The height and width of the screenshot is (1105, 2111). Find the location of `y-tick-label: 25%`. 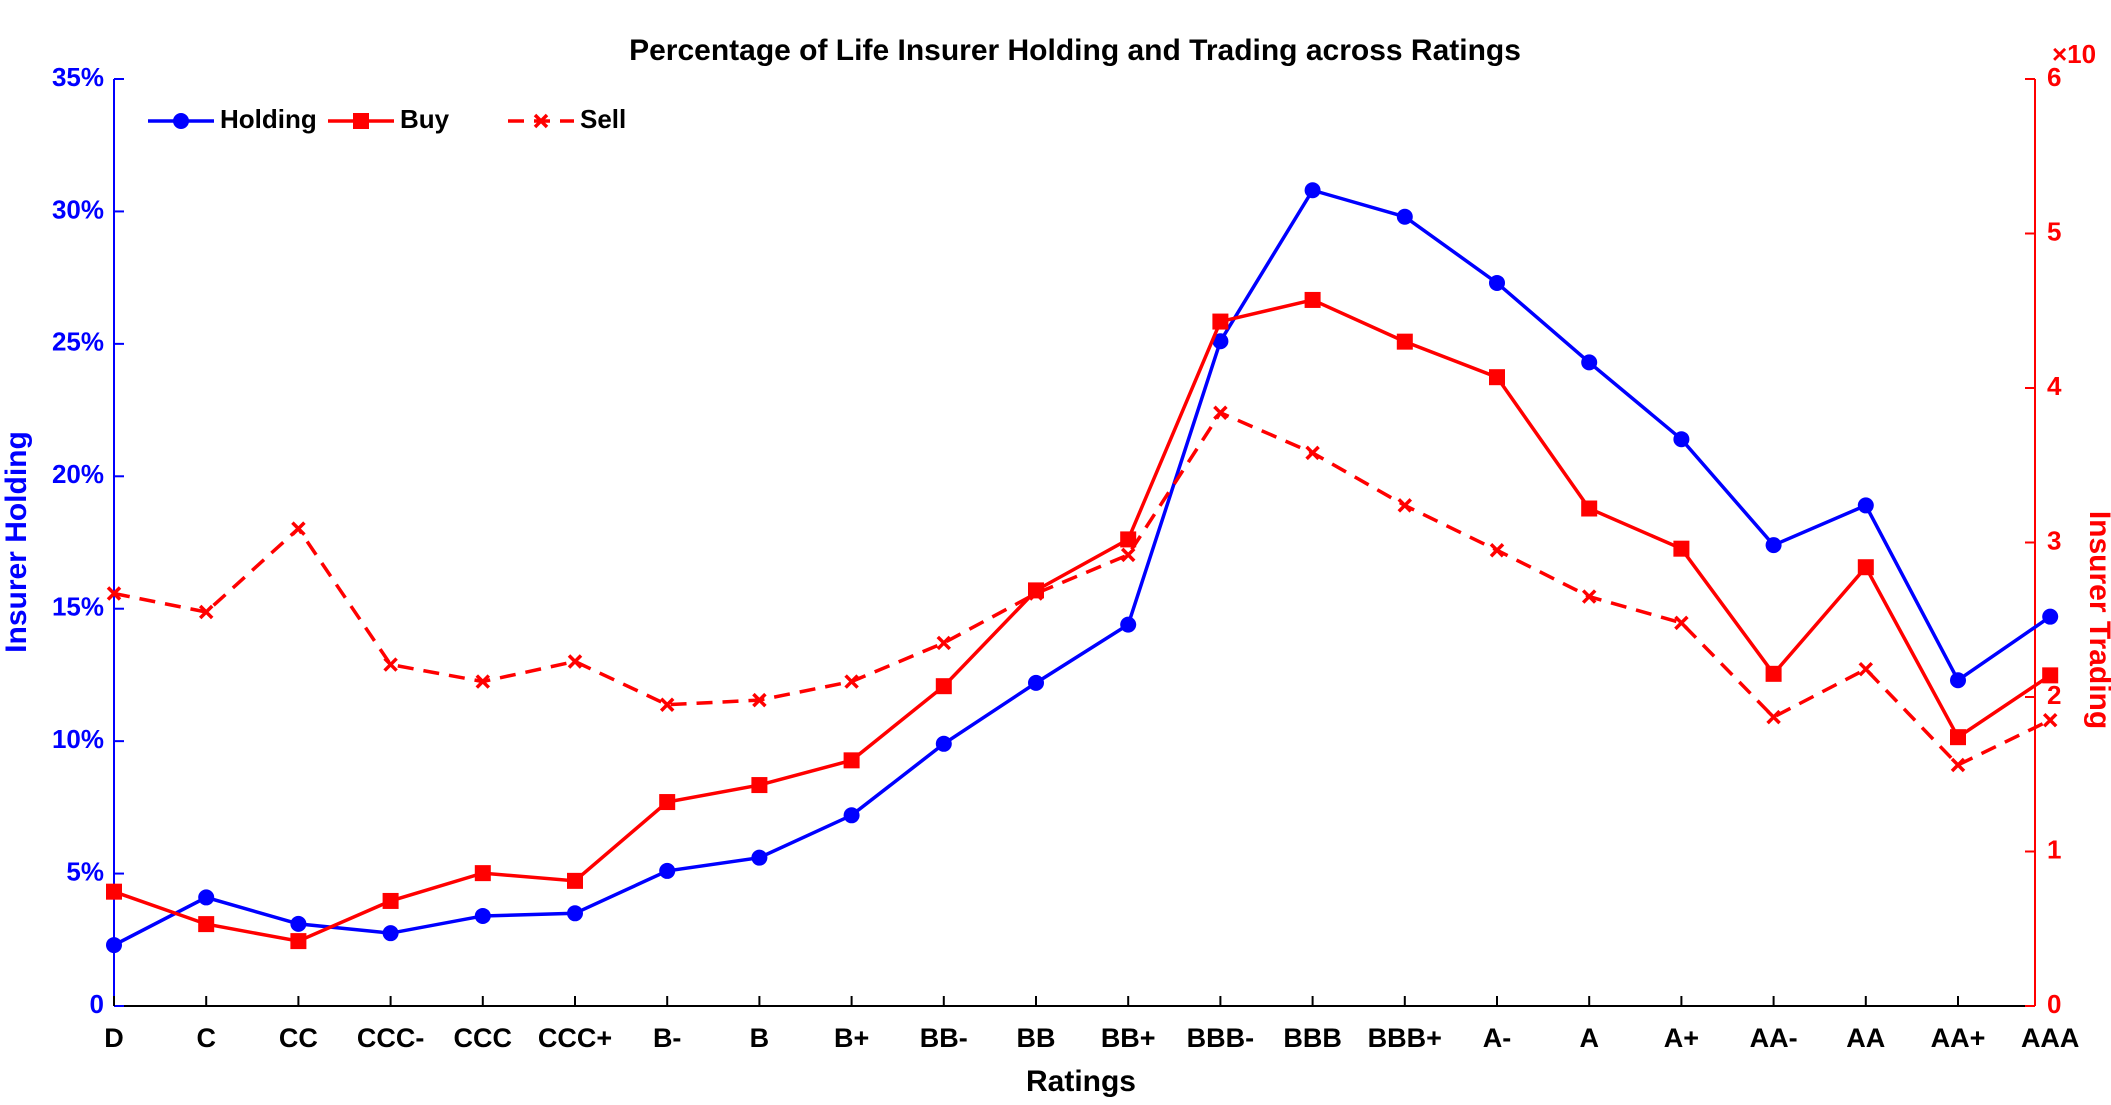

y-tick-label: 25% is located at coordinates (78, 342).